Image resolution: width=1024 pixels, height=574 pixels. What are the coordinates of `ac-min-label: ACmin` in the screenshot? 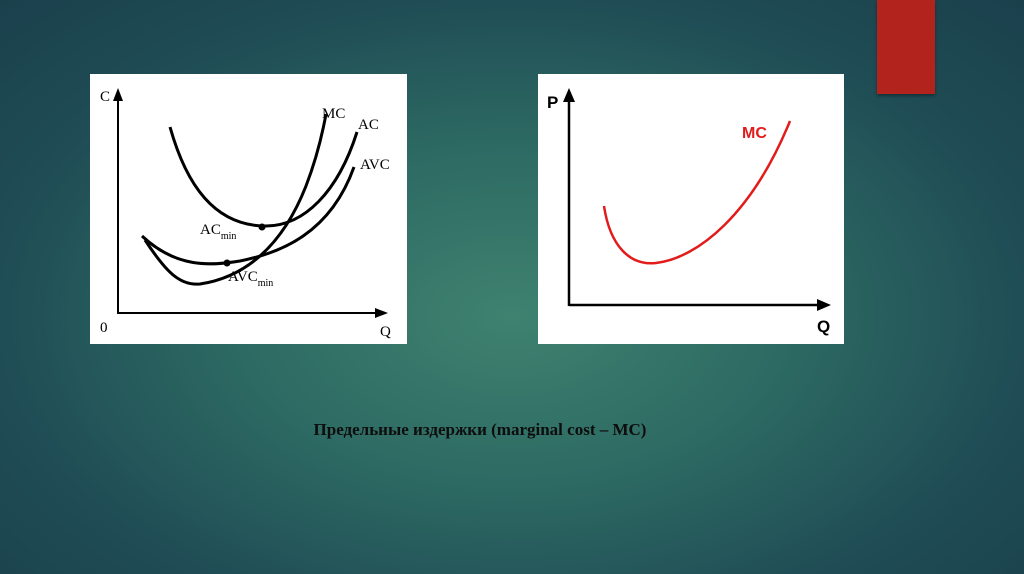 It's located at (218, 232).